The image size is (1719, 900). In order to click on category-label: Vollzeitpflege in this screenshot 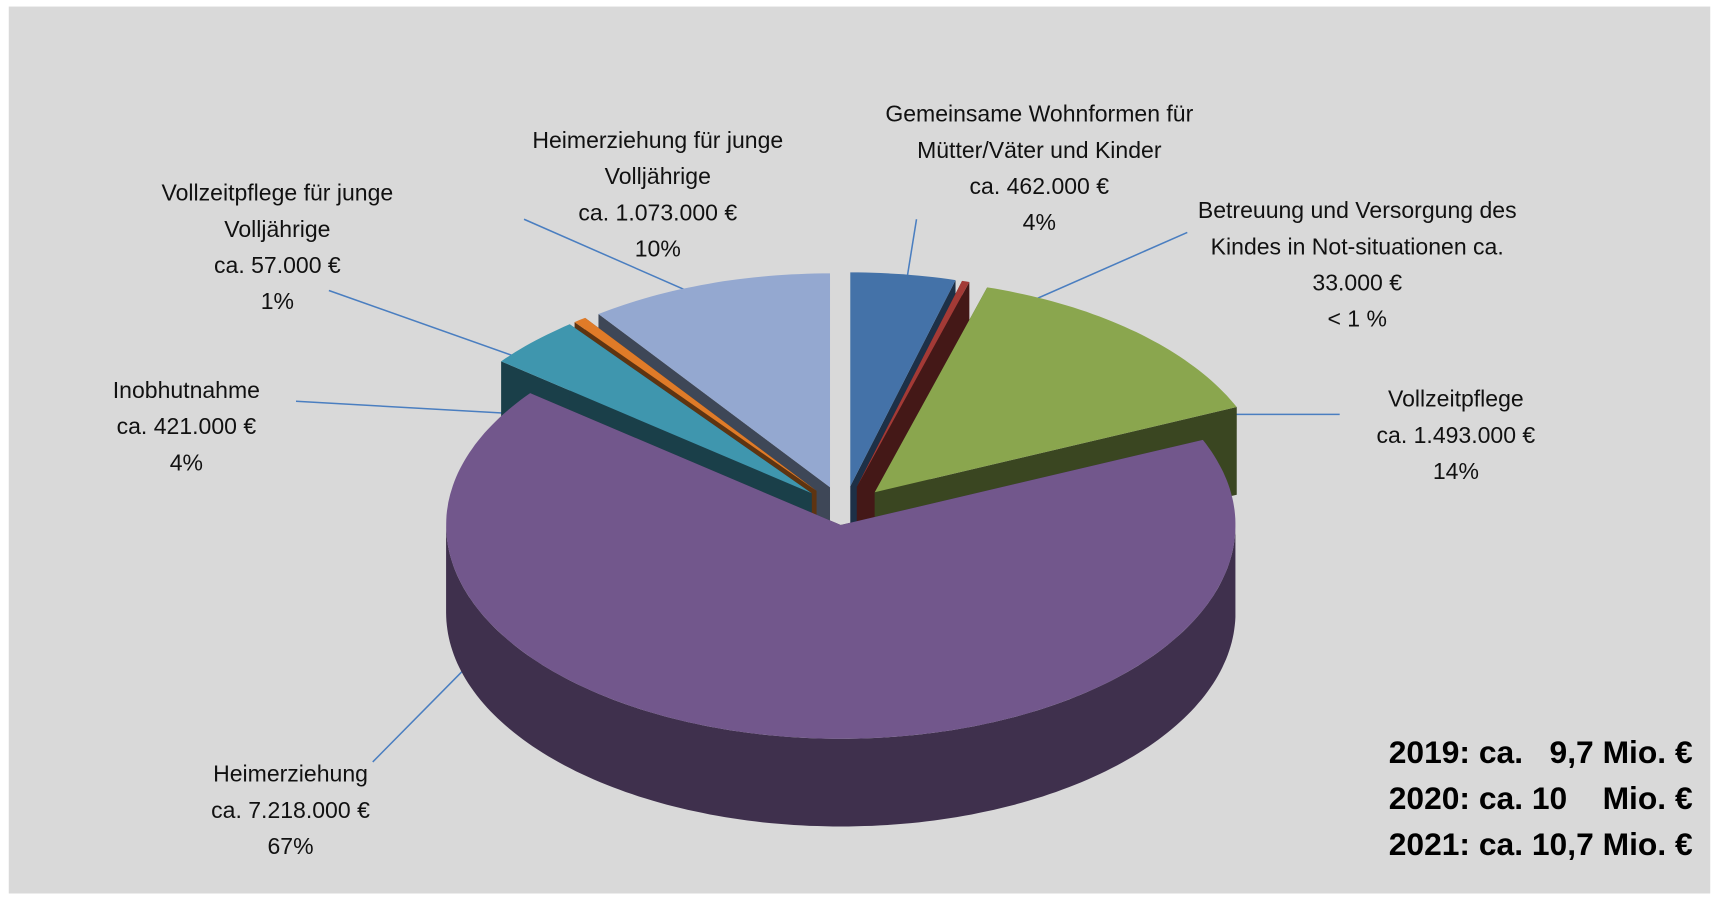, I will do `click(1456, 399)`.